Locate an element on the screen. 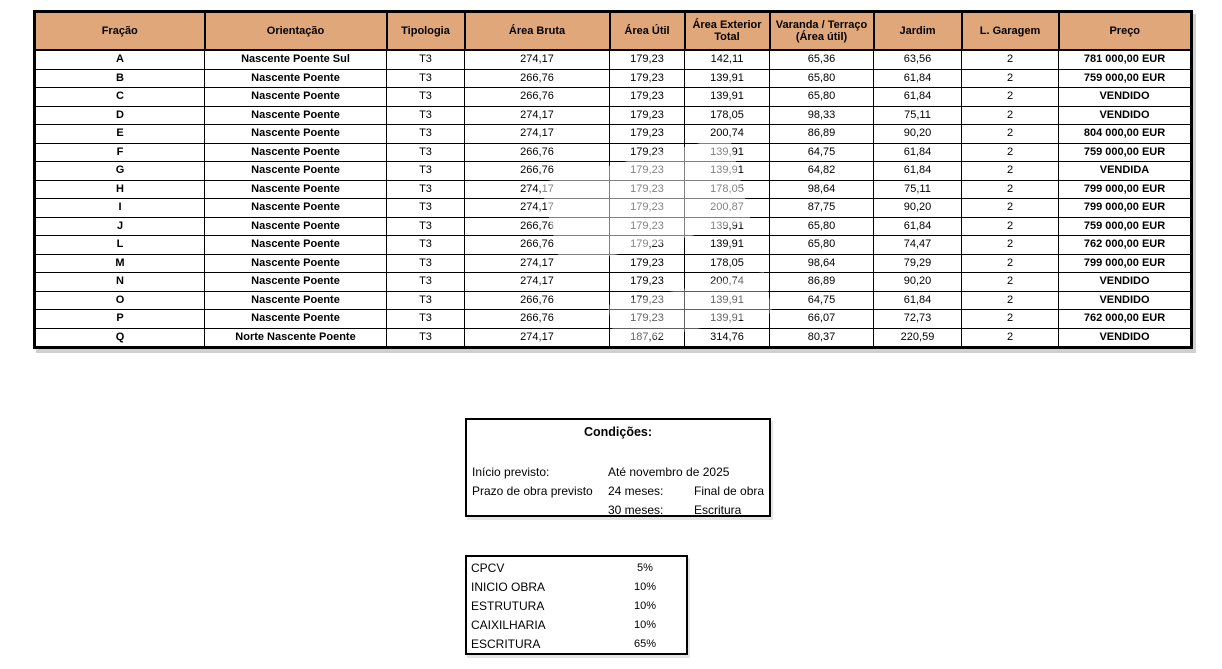 The image size is (1222, 669). condition-value: 24 meses: is located at coordinates (636, 491).